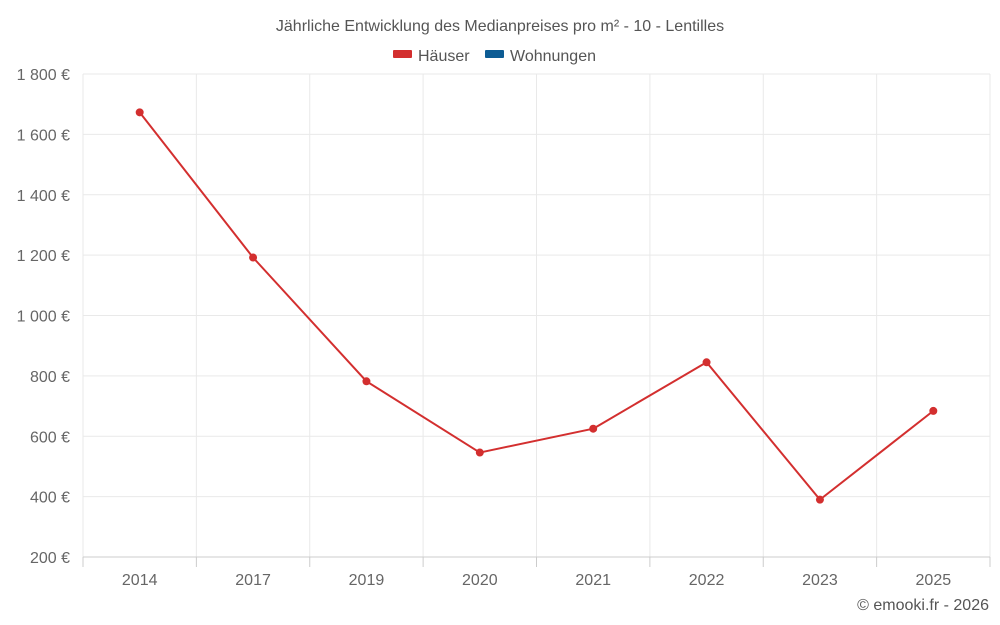 The height and width of the screenshot is (625, 1000). What do you see at coordinates (50, 558) in the screenshot?
I see `y-tick-label: 200 €` at bounding box center [50, 558].